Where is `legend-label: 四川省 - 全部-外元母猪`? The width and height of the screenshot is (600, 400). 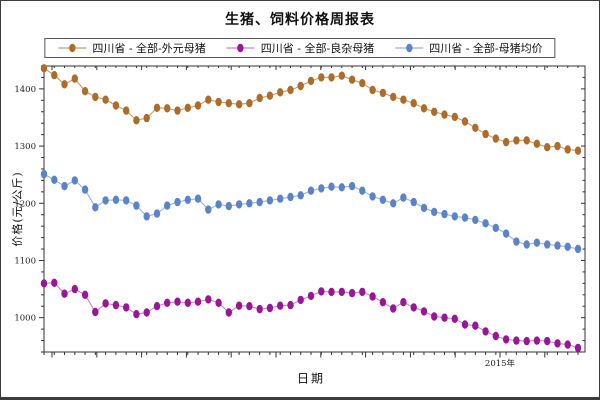
legend-label: 四川省 - 全部-外元母猪 is located at coordinates (149, 48).